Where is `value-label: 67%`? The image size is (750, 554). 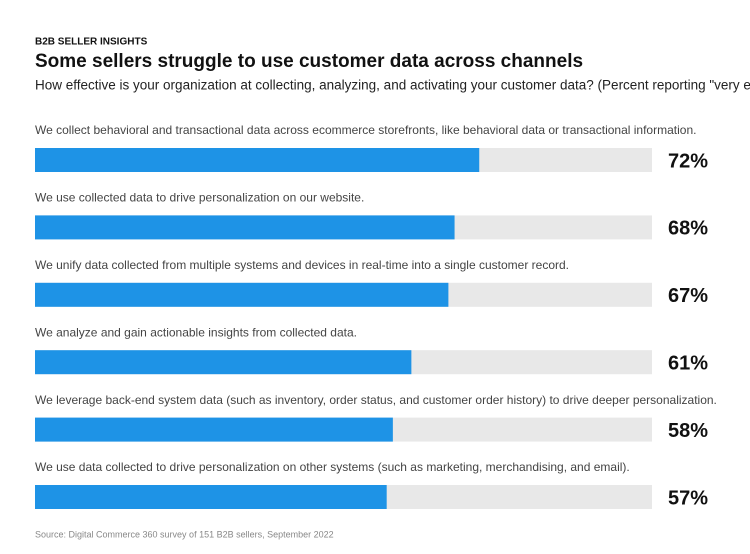
value-label: 67% is located at coordinates (688, 296).